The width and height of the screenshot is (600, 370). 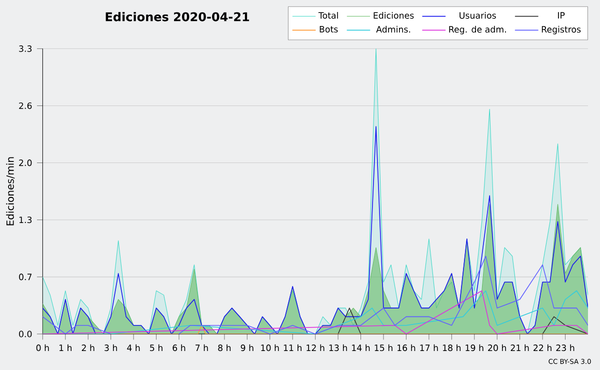 What do you see at coordinates (329, 29) in the screenshot?
I see `legend-label: Bots` at bounding box center [329, 29].